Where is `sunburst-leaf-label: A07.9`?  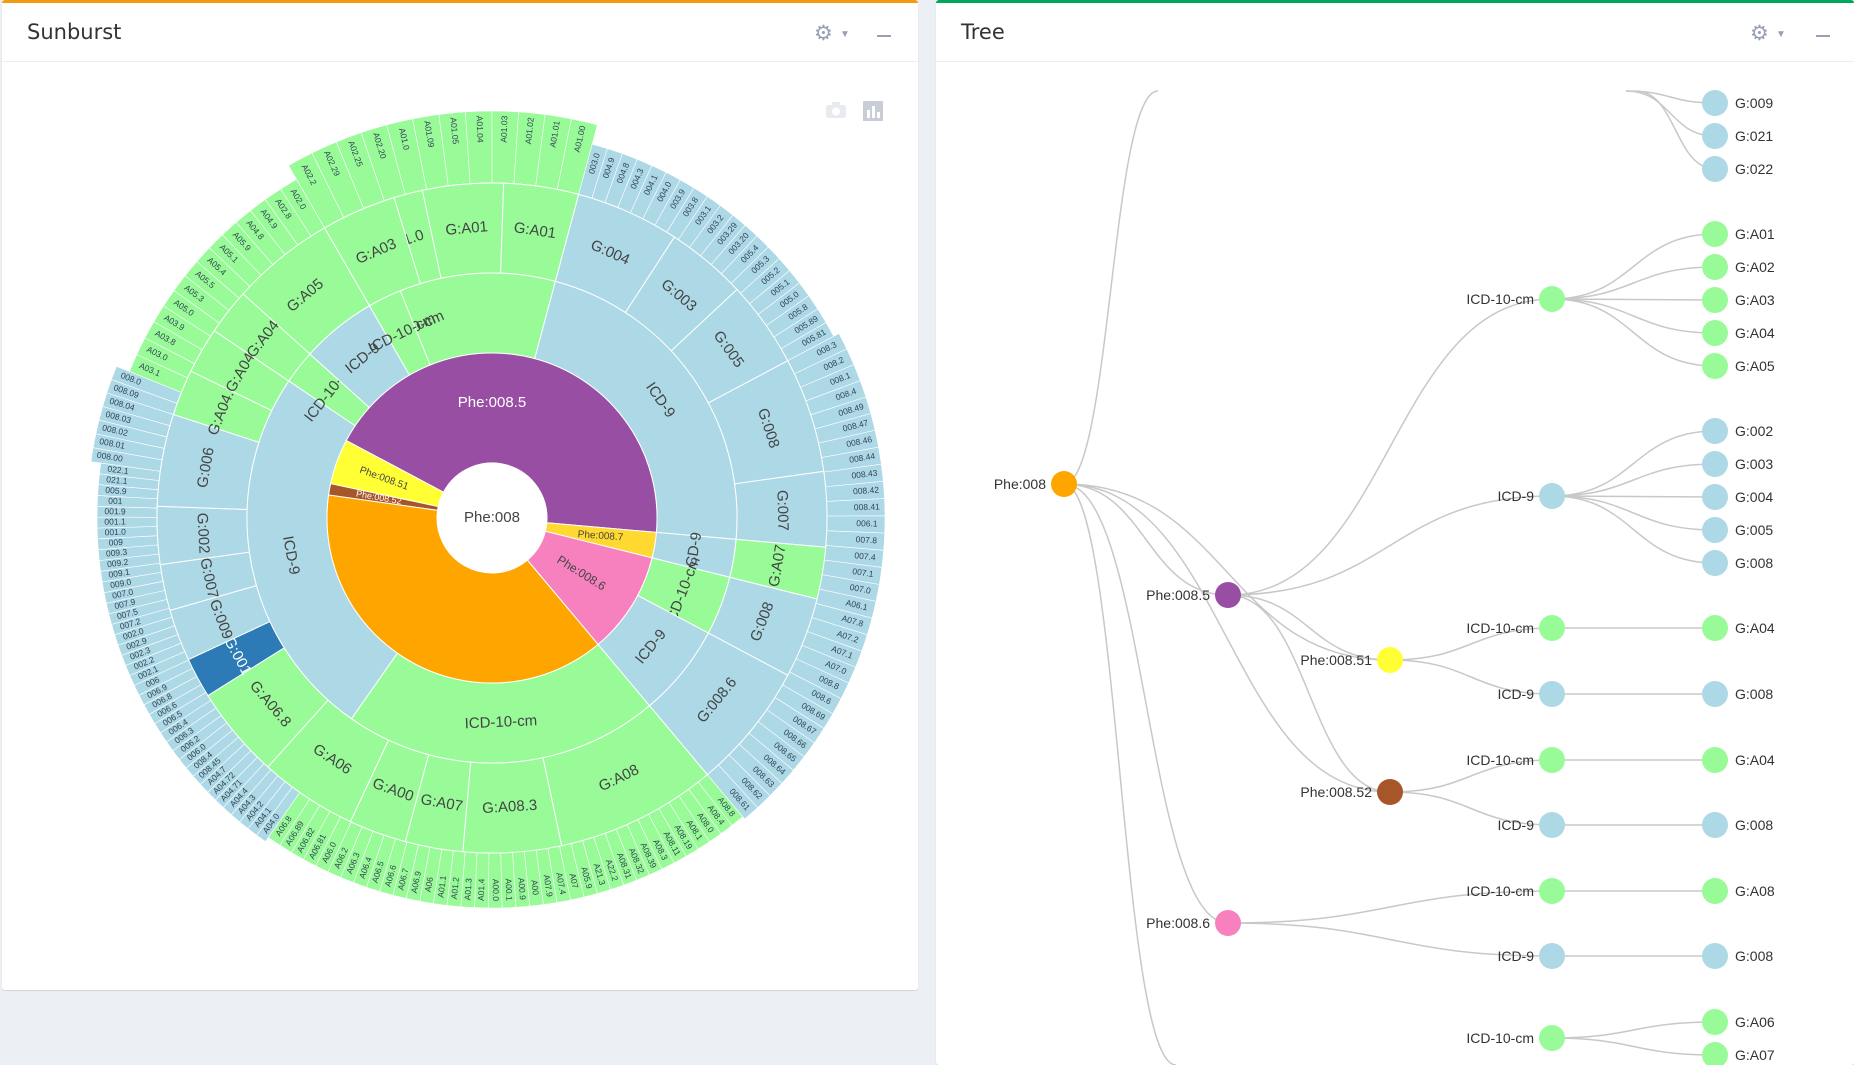 sunburst-leaf-label: A07.9 is located at coordinates (548, 886).